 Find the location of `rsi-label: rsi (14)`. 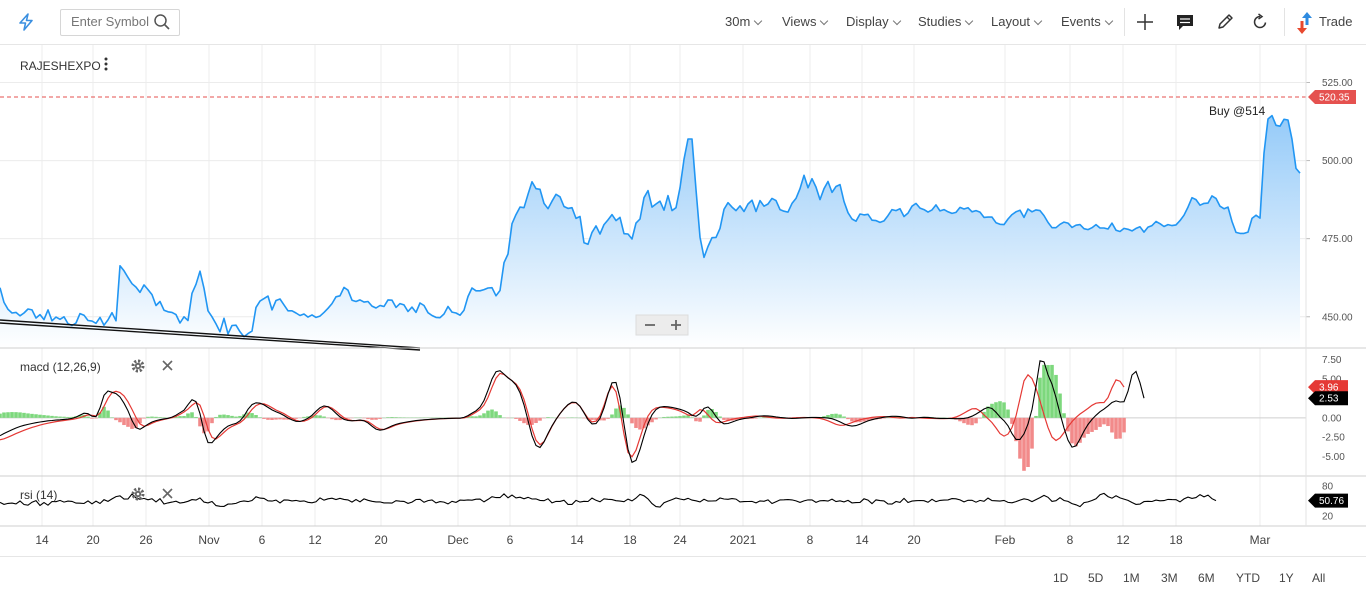

rsi-label: rsi (14) is located at coordinates (38, 495).